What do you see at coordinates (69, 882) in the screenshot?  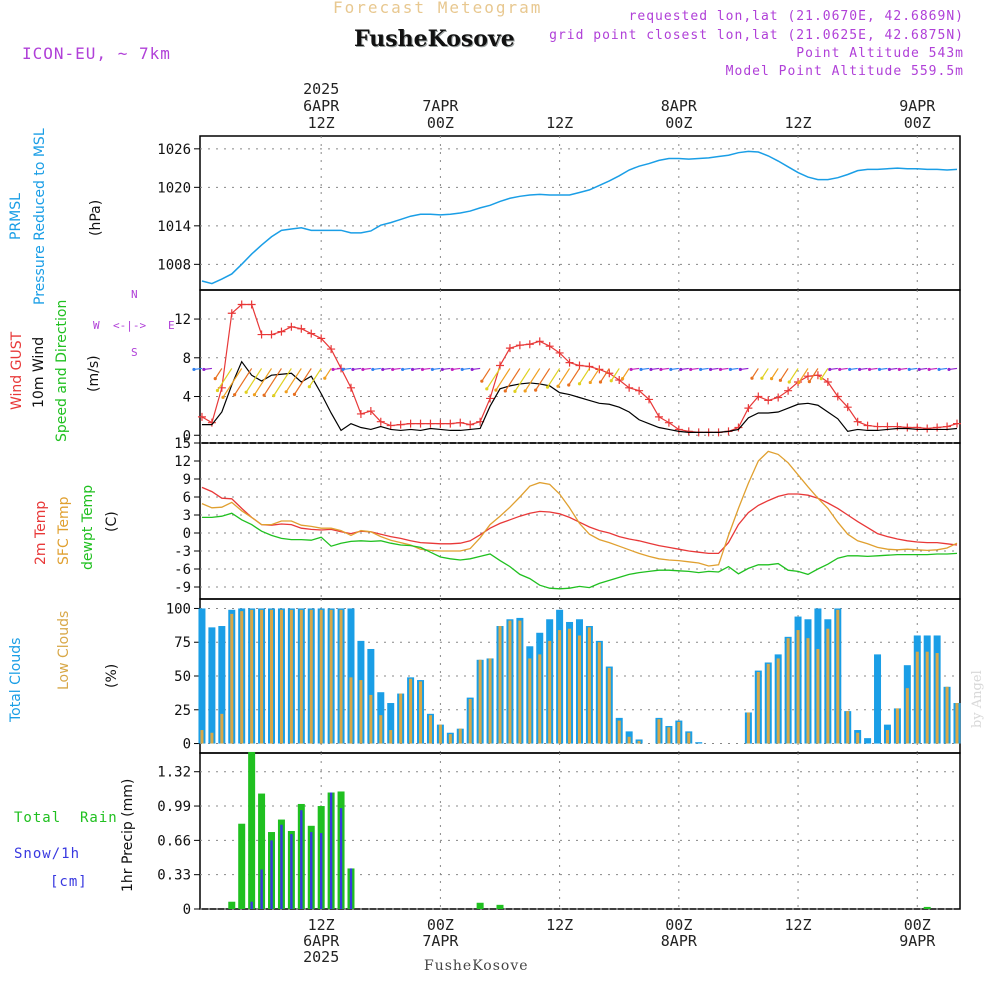 I see `snow-unit-label: [cm]` at bounding box center [69, 882].